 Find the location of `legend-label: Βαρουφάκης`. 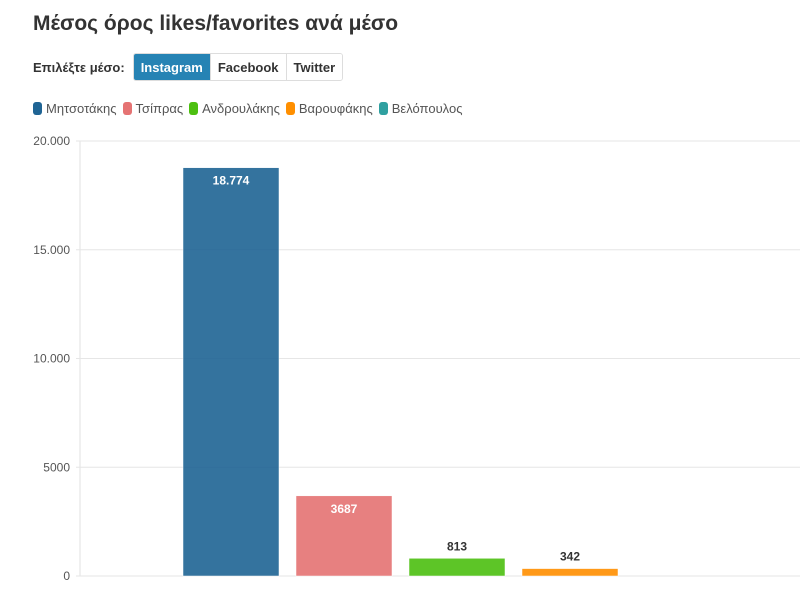

legend-label: Βαρουφάκης is located at coordinates (335, 108).